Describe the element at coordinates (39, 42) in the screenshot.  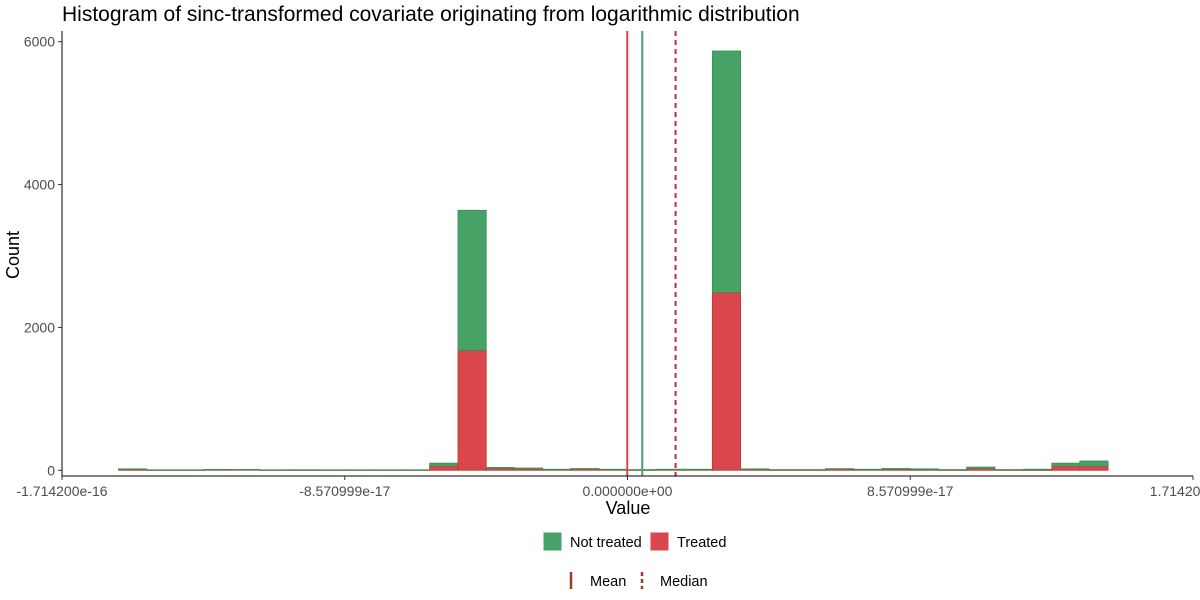
I see `y-tick-label: 6000` at that location.